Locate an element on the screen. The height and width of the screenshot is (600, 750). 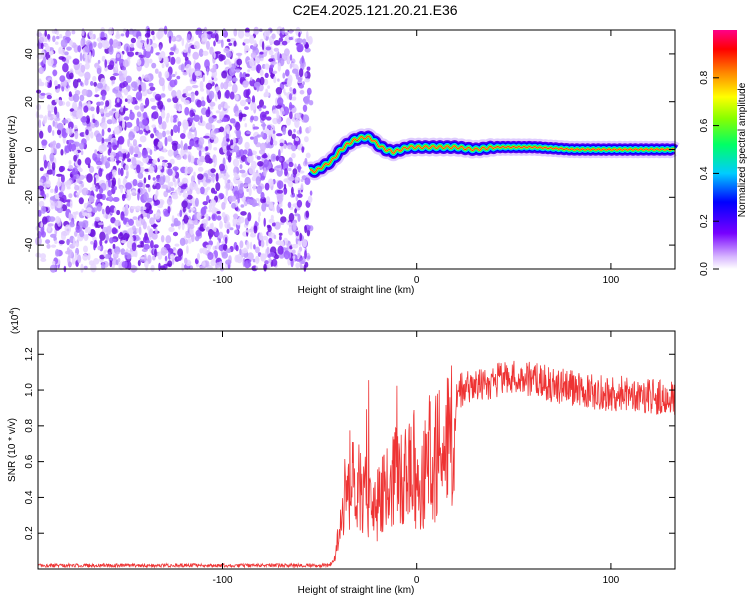
colorbar-gradient is located at coordinates (725, 149).